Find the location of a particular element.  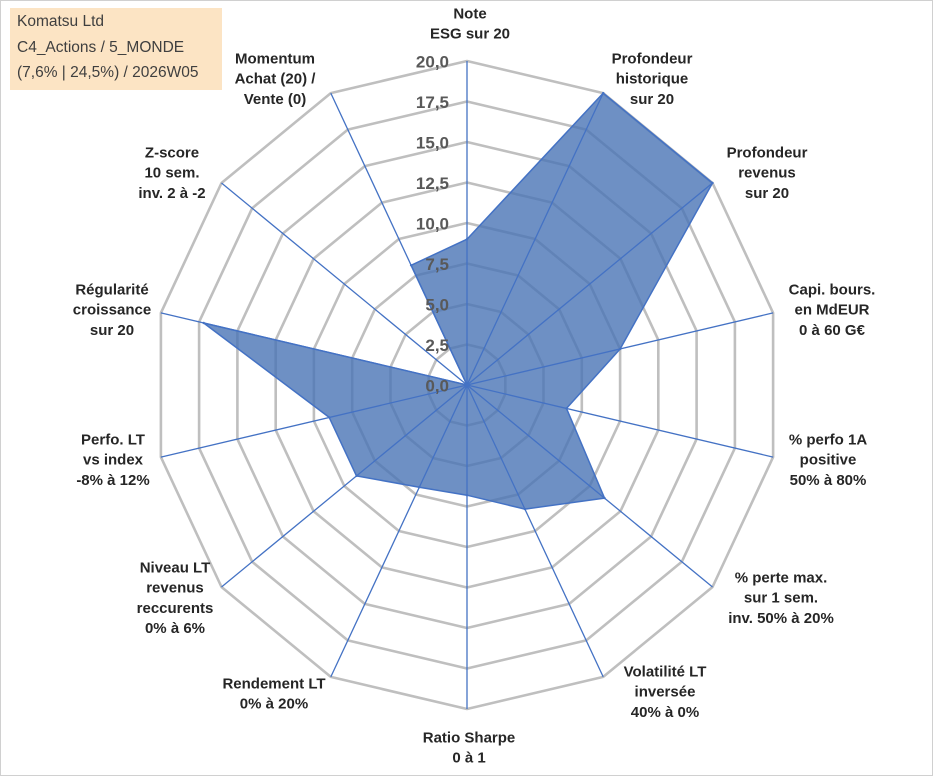

tick-label: 0,0 is located at coordinates (437, 386).